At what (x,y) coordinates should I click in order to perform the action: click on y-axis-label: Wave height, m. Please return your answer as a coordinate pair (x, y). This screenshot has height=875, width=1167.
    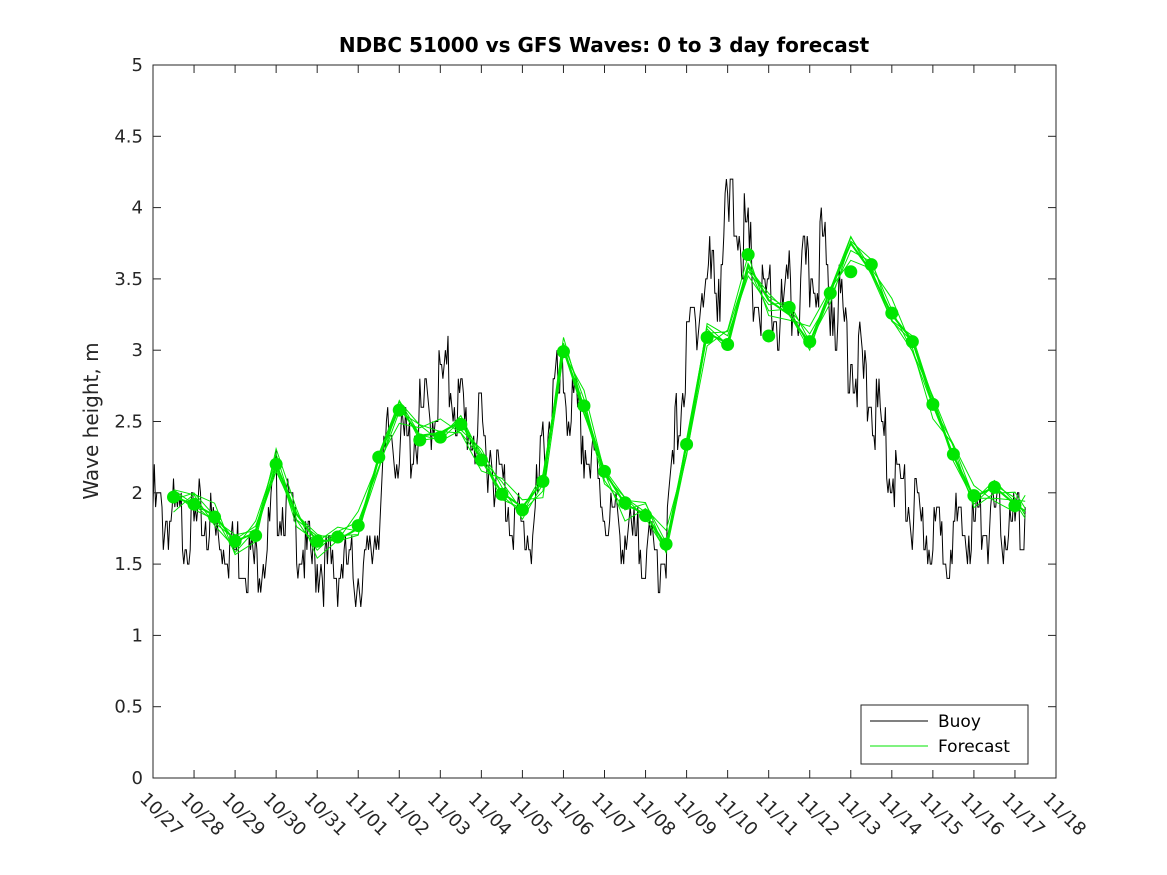
    Looking at the image, I should click on (91, 420).